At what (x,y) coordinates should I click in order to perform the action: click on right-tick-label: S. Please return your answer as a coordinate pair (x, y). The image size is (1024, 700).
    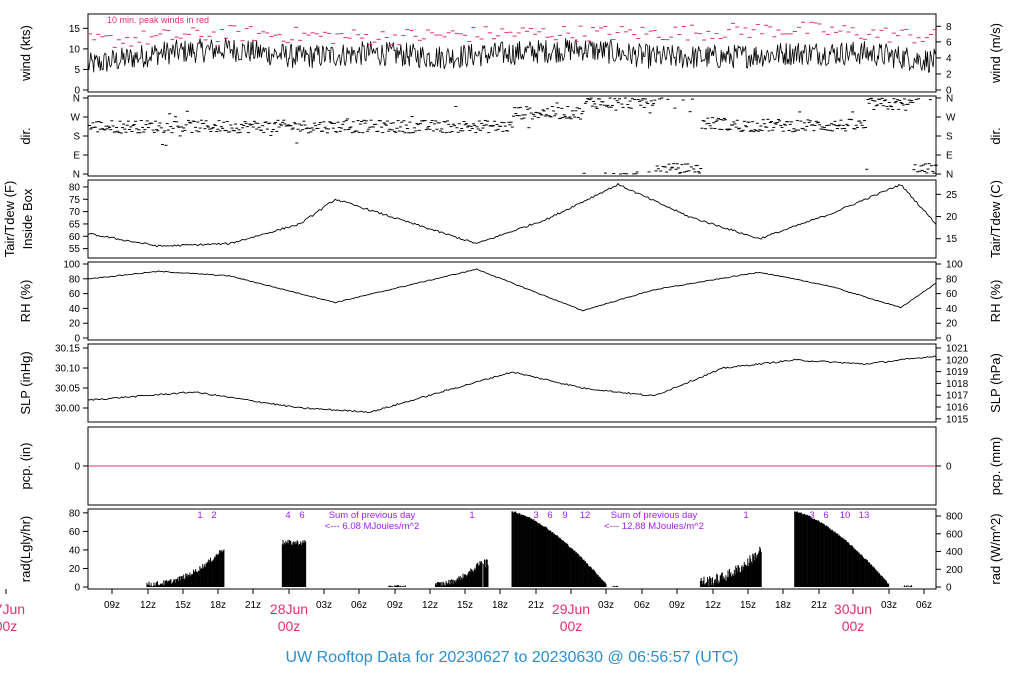
    Looking at the image, I should click on (949, 137).